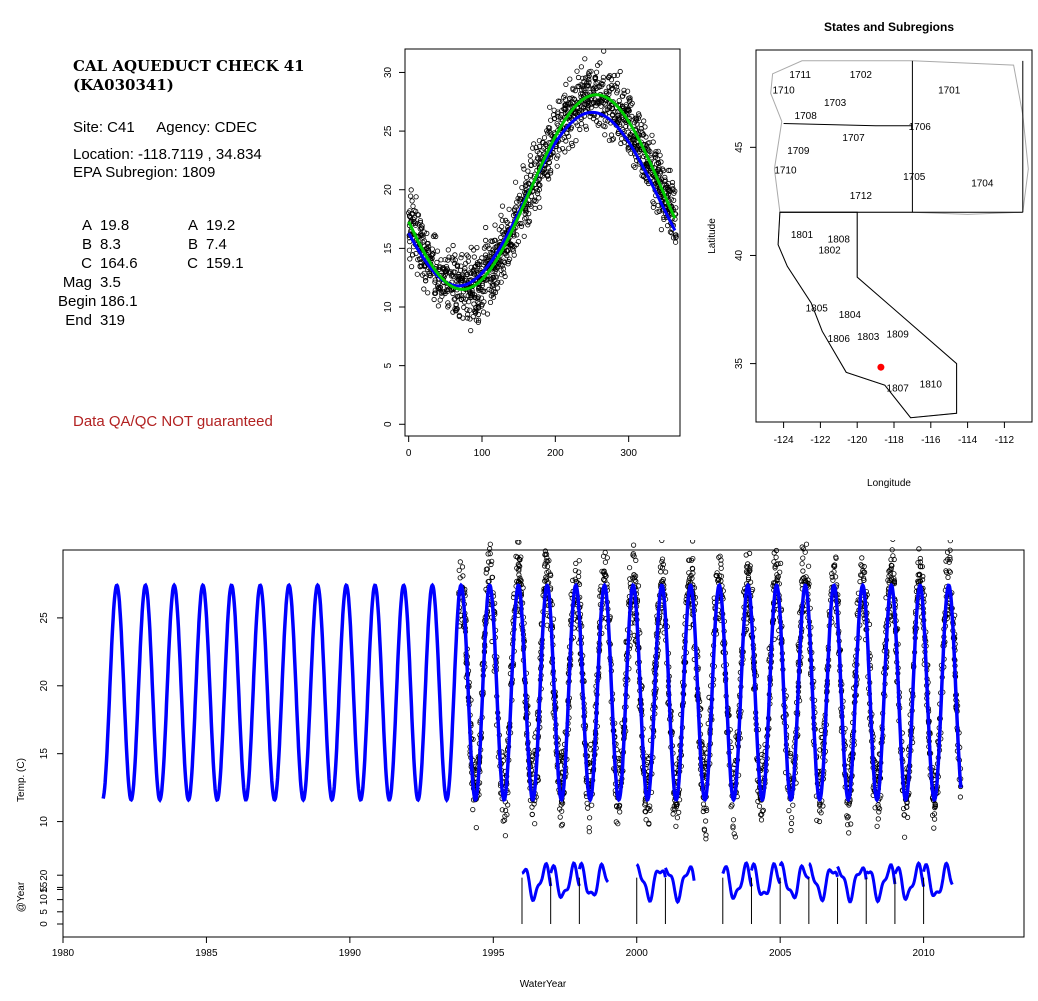 This screenshot has height=1001, width=1038. Describe the element at coordinates (91, 321) in the screenshot. I see `param-left-row: End 319` at that location.